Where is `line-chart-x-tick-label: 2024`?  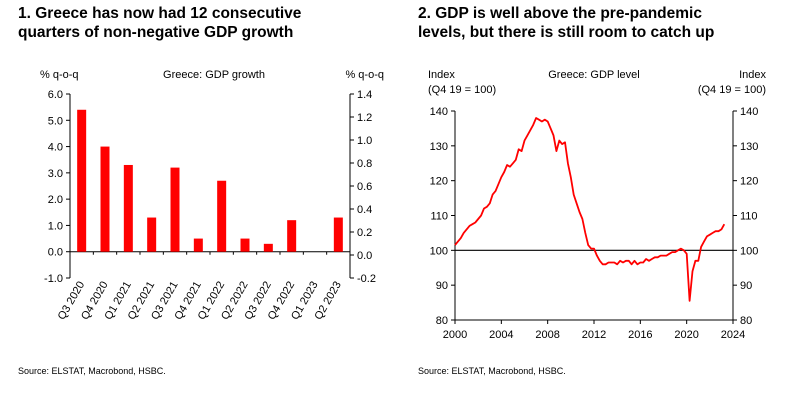
line-chart-x-tick-label: 2024 is located at coordinates (733, 335).